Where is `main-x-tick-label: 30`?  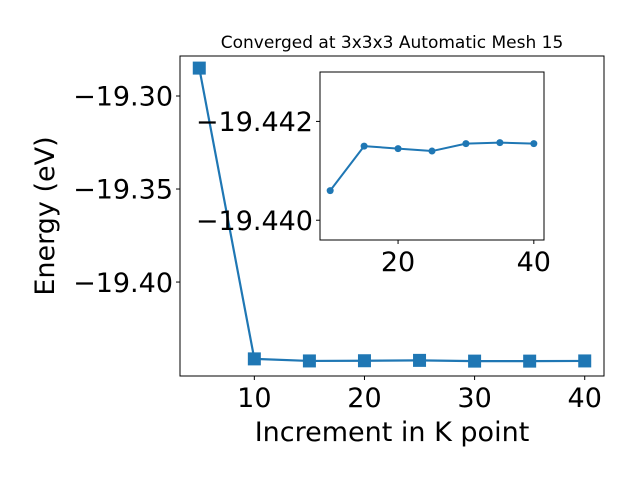 main-x-tick-label: 30 is located at coordinates (474, 398).